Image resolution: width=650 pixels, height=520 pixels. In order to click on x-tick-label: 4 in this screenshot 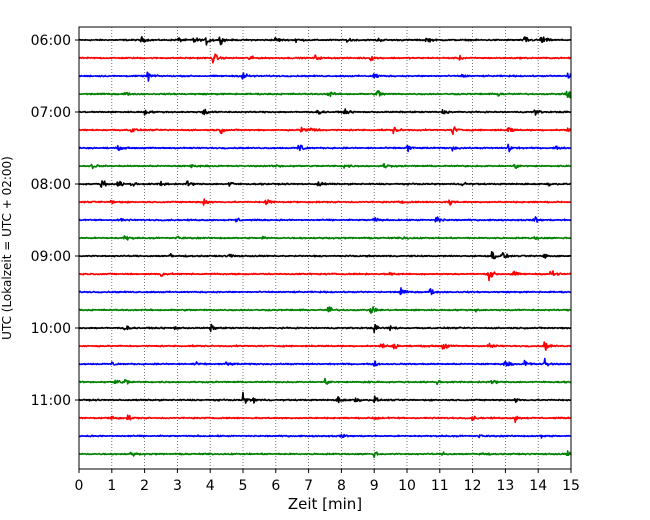, I will do `click(210, 486)`.